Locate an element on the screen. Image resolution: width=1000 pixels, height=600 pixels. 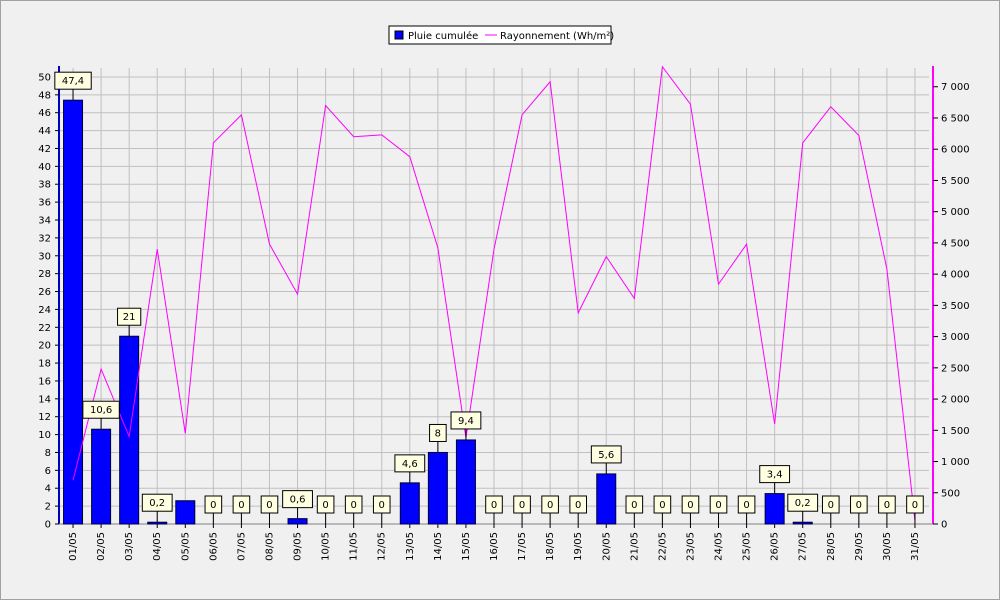
legend: Pluie cumulée Rayonnement (Wh/m²) is located at coordinates (501, 35).